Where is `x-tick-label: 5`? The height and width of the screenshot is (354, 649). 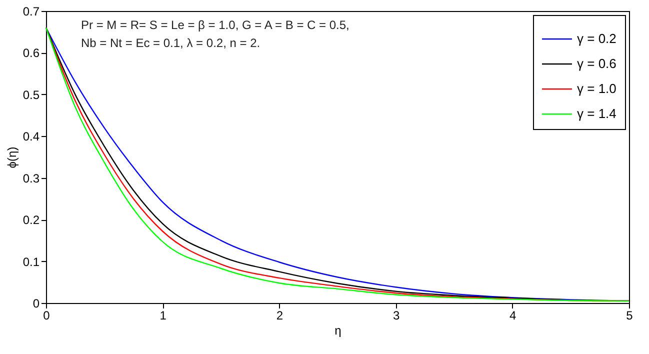
x-tick-label: 5 is located at coordinates (630, 315).